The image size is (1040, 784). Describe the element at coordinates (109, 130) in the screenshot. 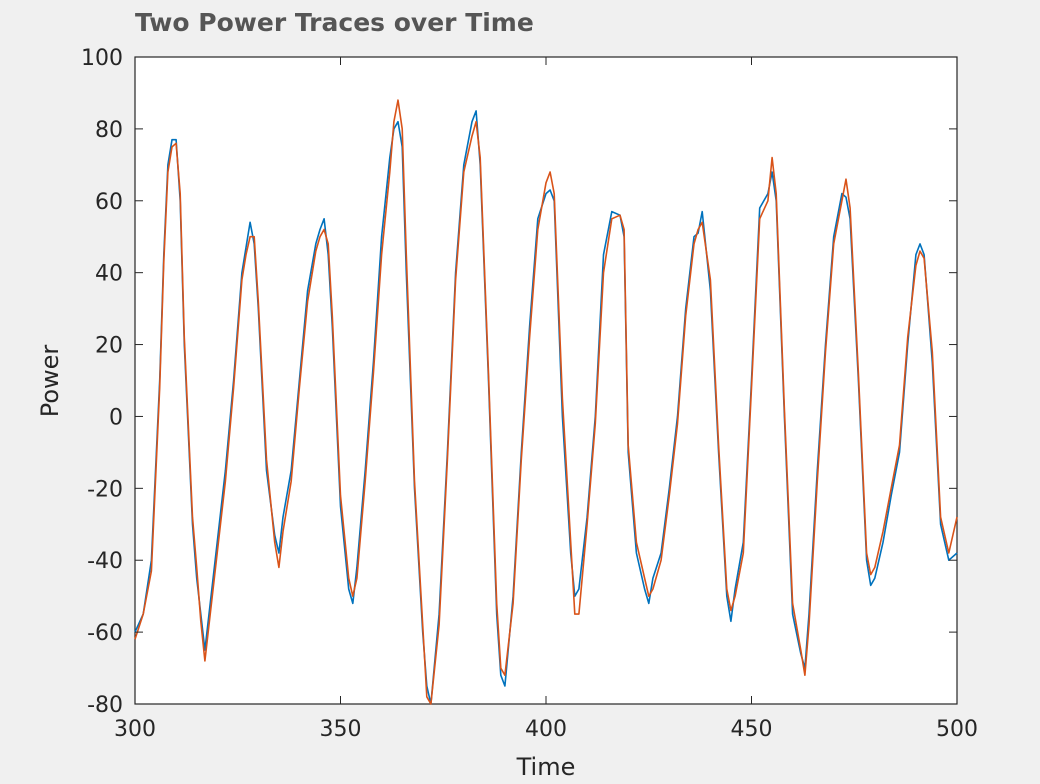

I see `y-tick-label: 80` at that location.